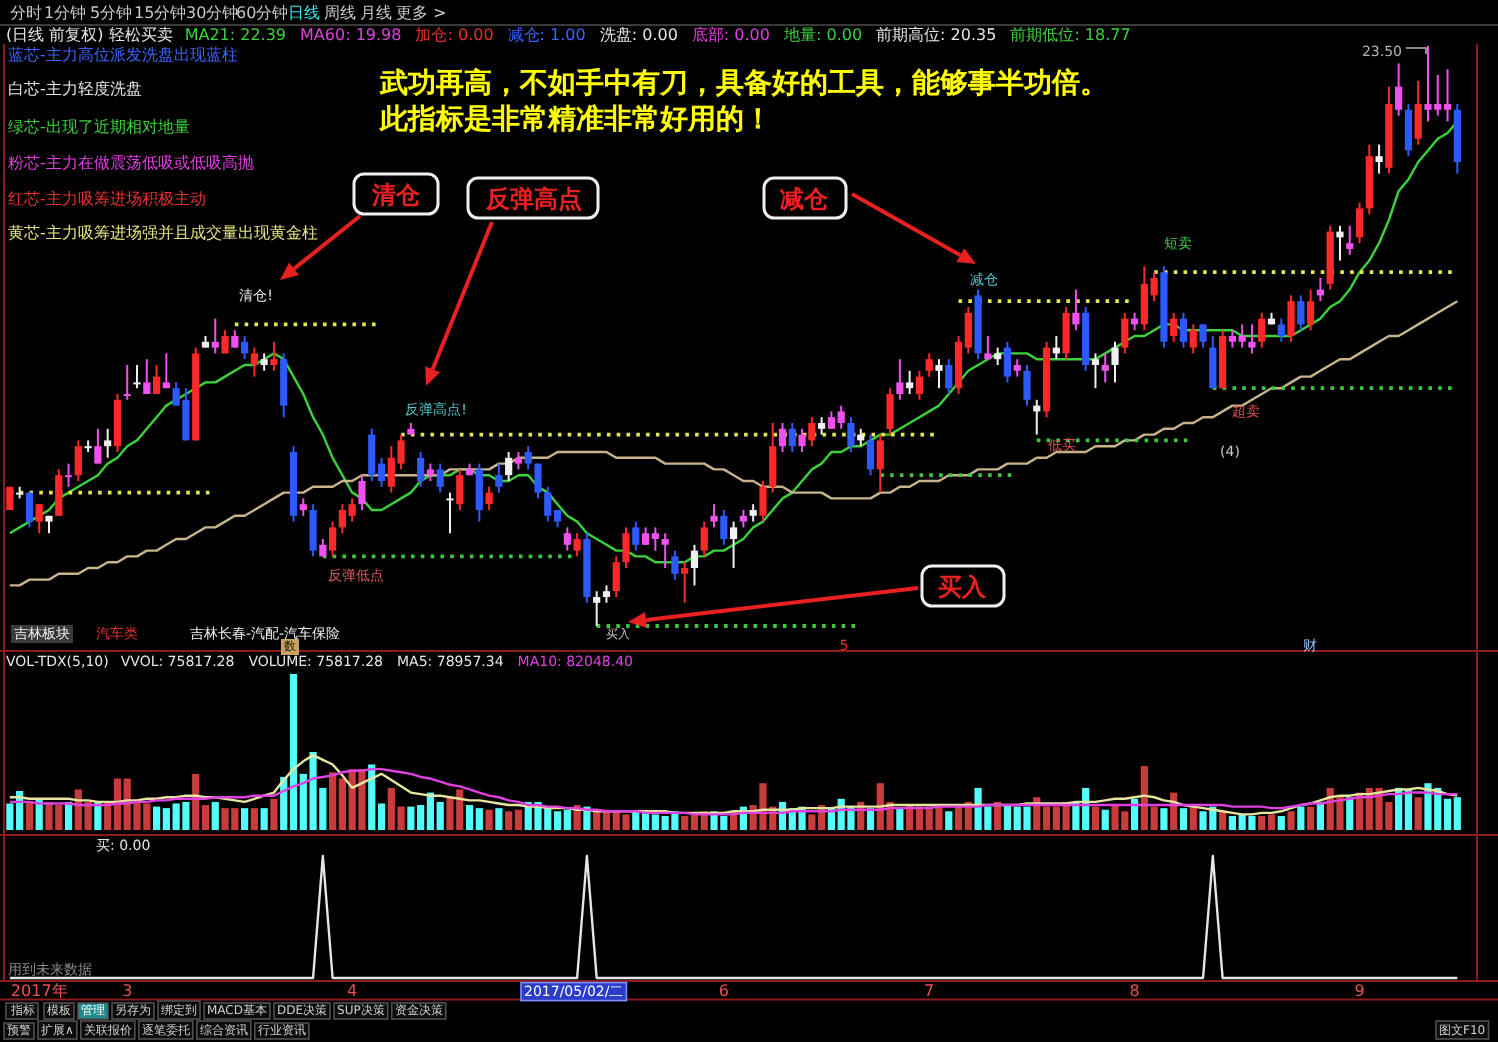  I want to click on annotation: 粉芯-主力在做震荡低吸或低吸高抛, so click(131, 163).